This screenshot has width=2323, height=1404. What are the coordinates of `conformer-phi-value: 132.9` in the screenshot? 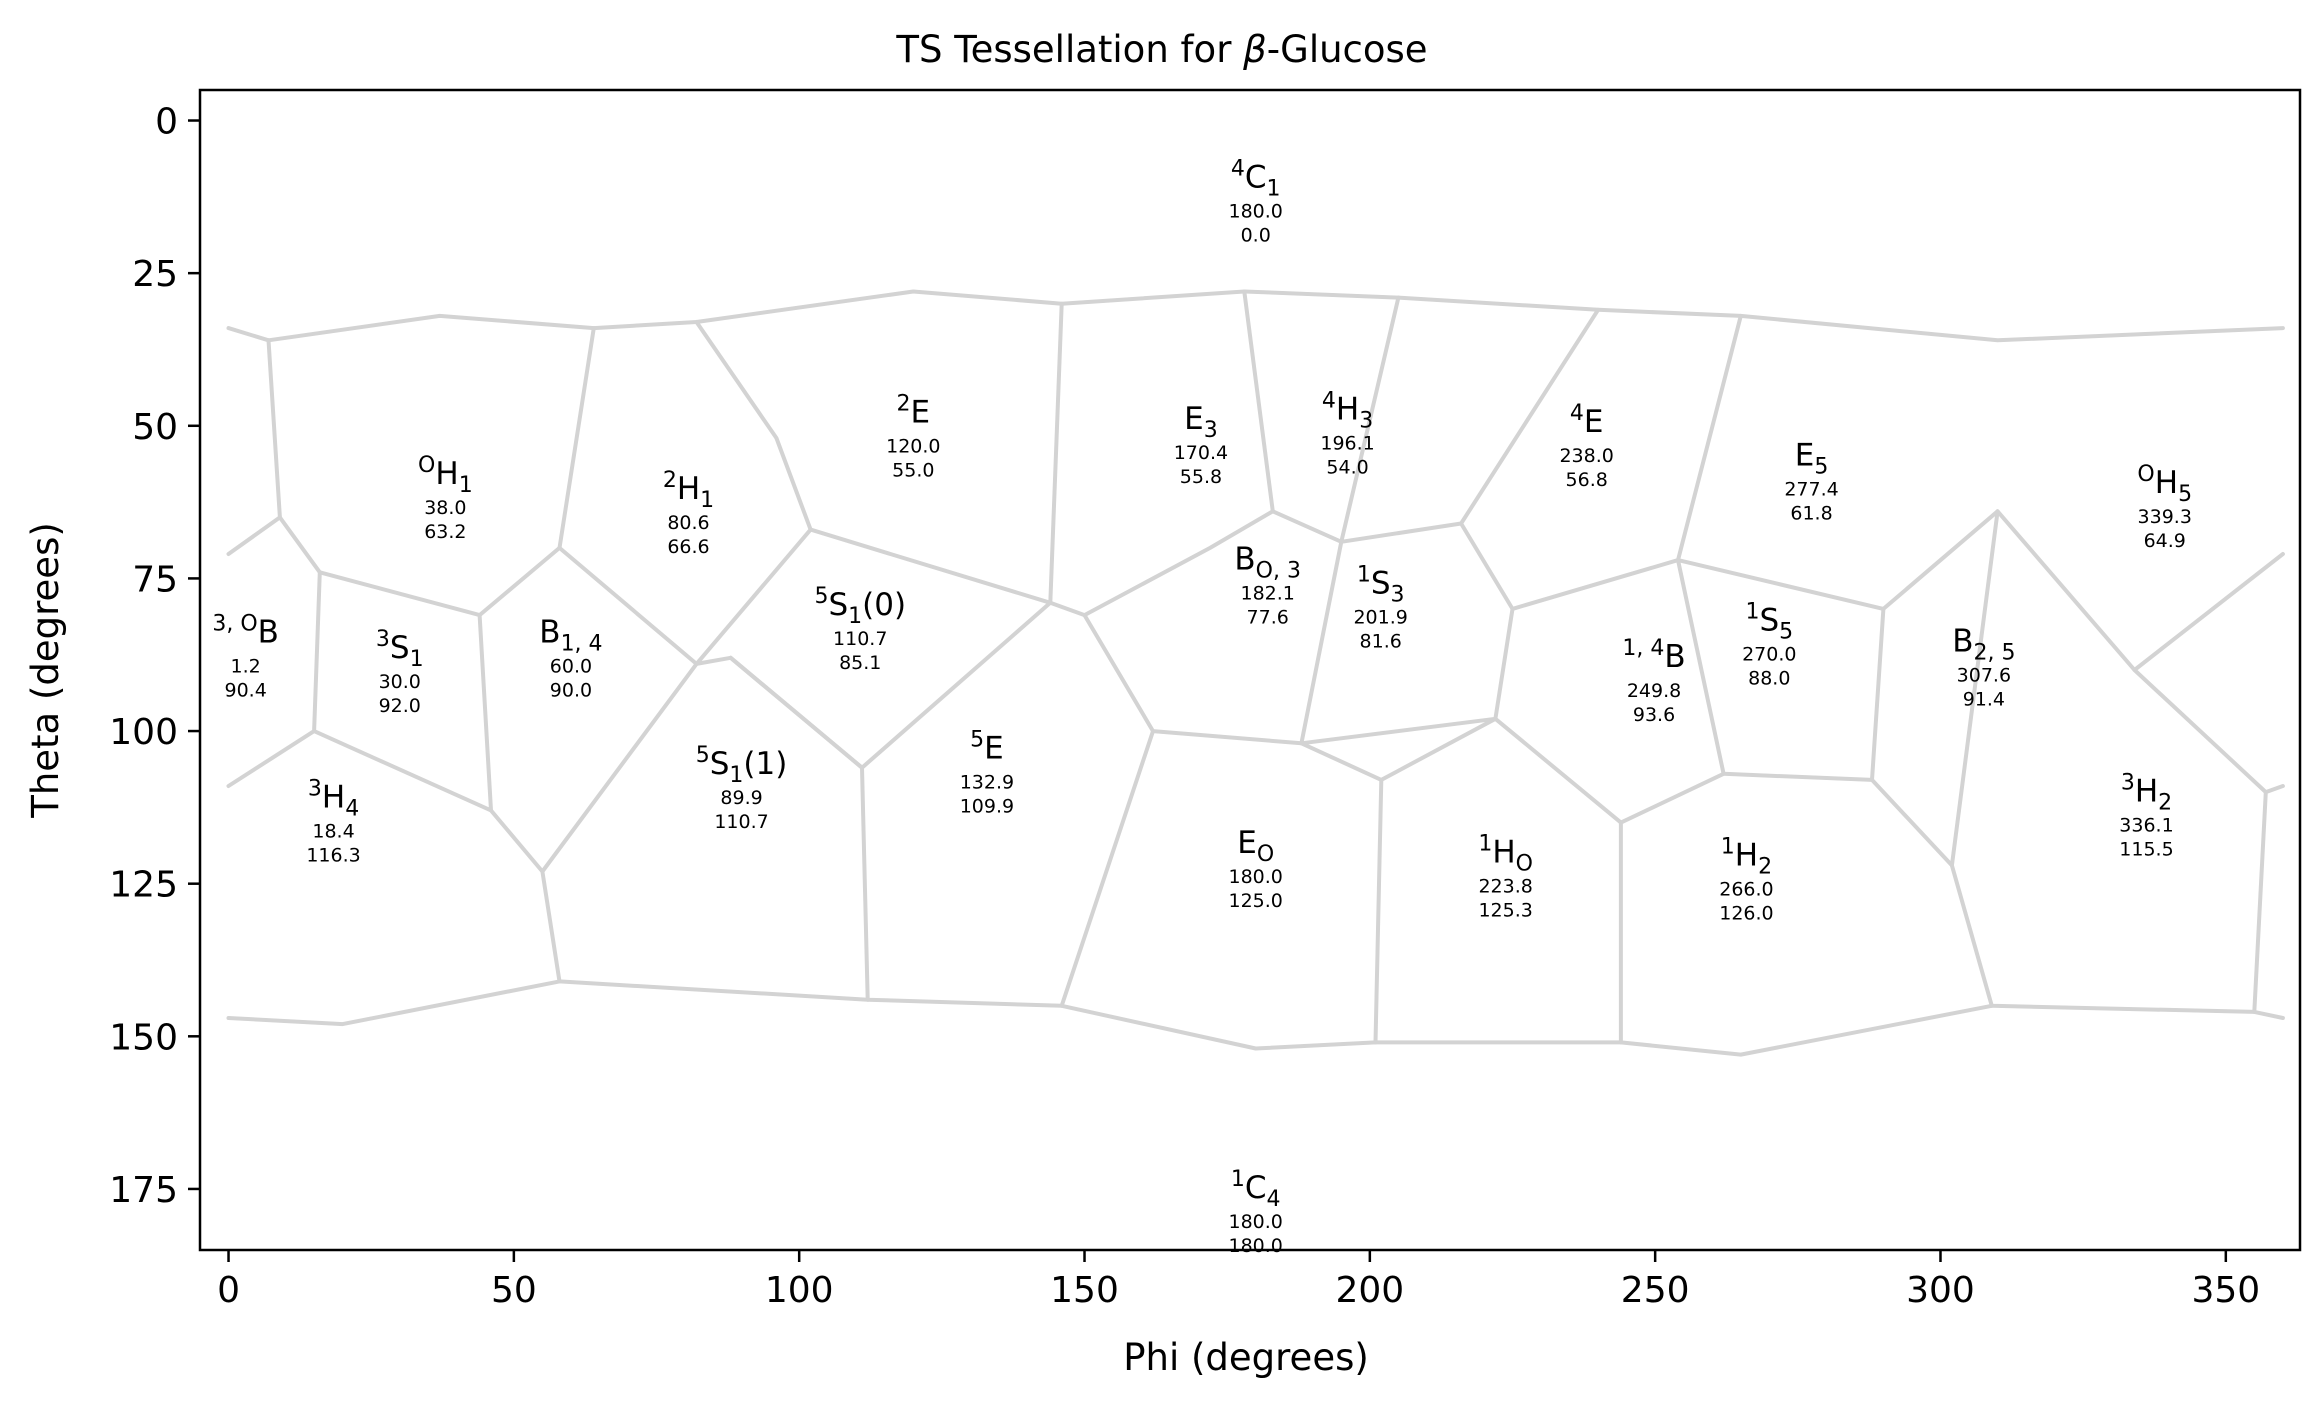 It's located at (987, 783).